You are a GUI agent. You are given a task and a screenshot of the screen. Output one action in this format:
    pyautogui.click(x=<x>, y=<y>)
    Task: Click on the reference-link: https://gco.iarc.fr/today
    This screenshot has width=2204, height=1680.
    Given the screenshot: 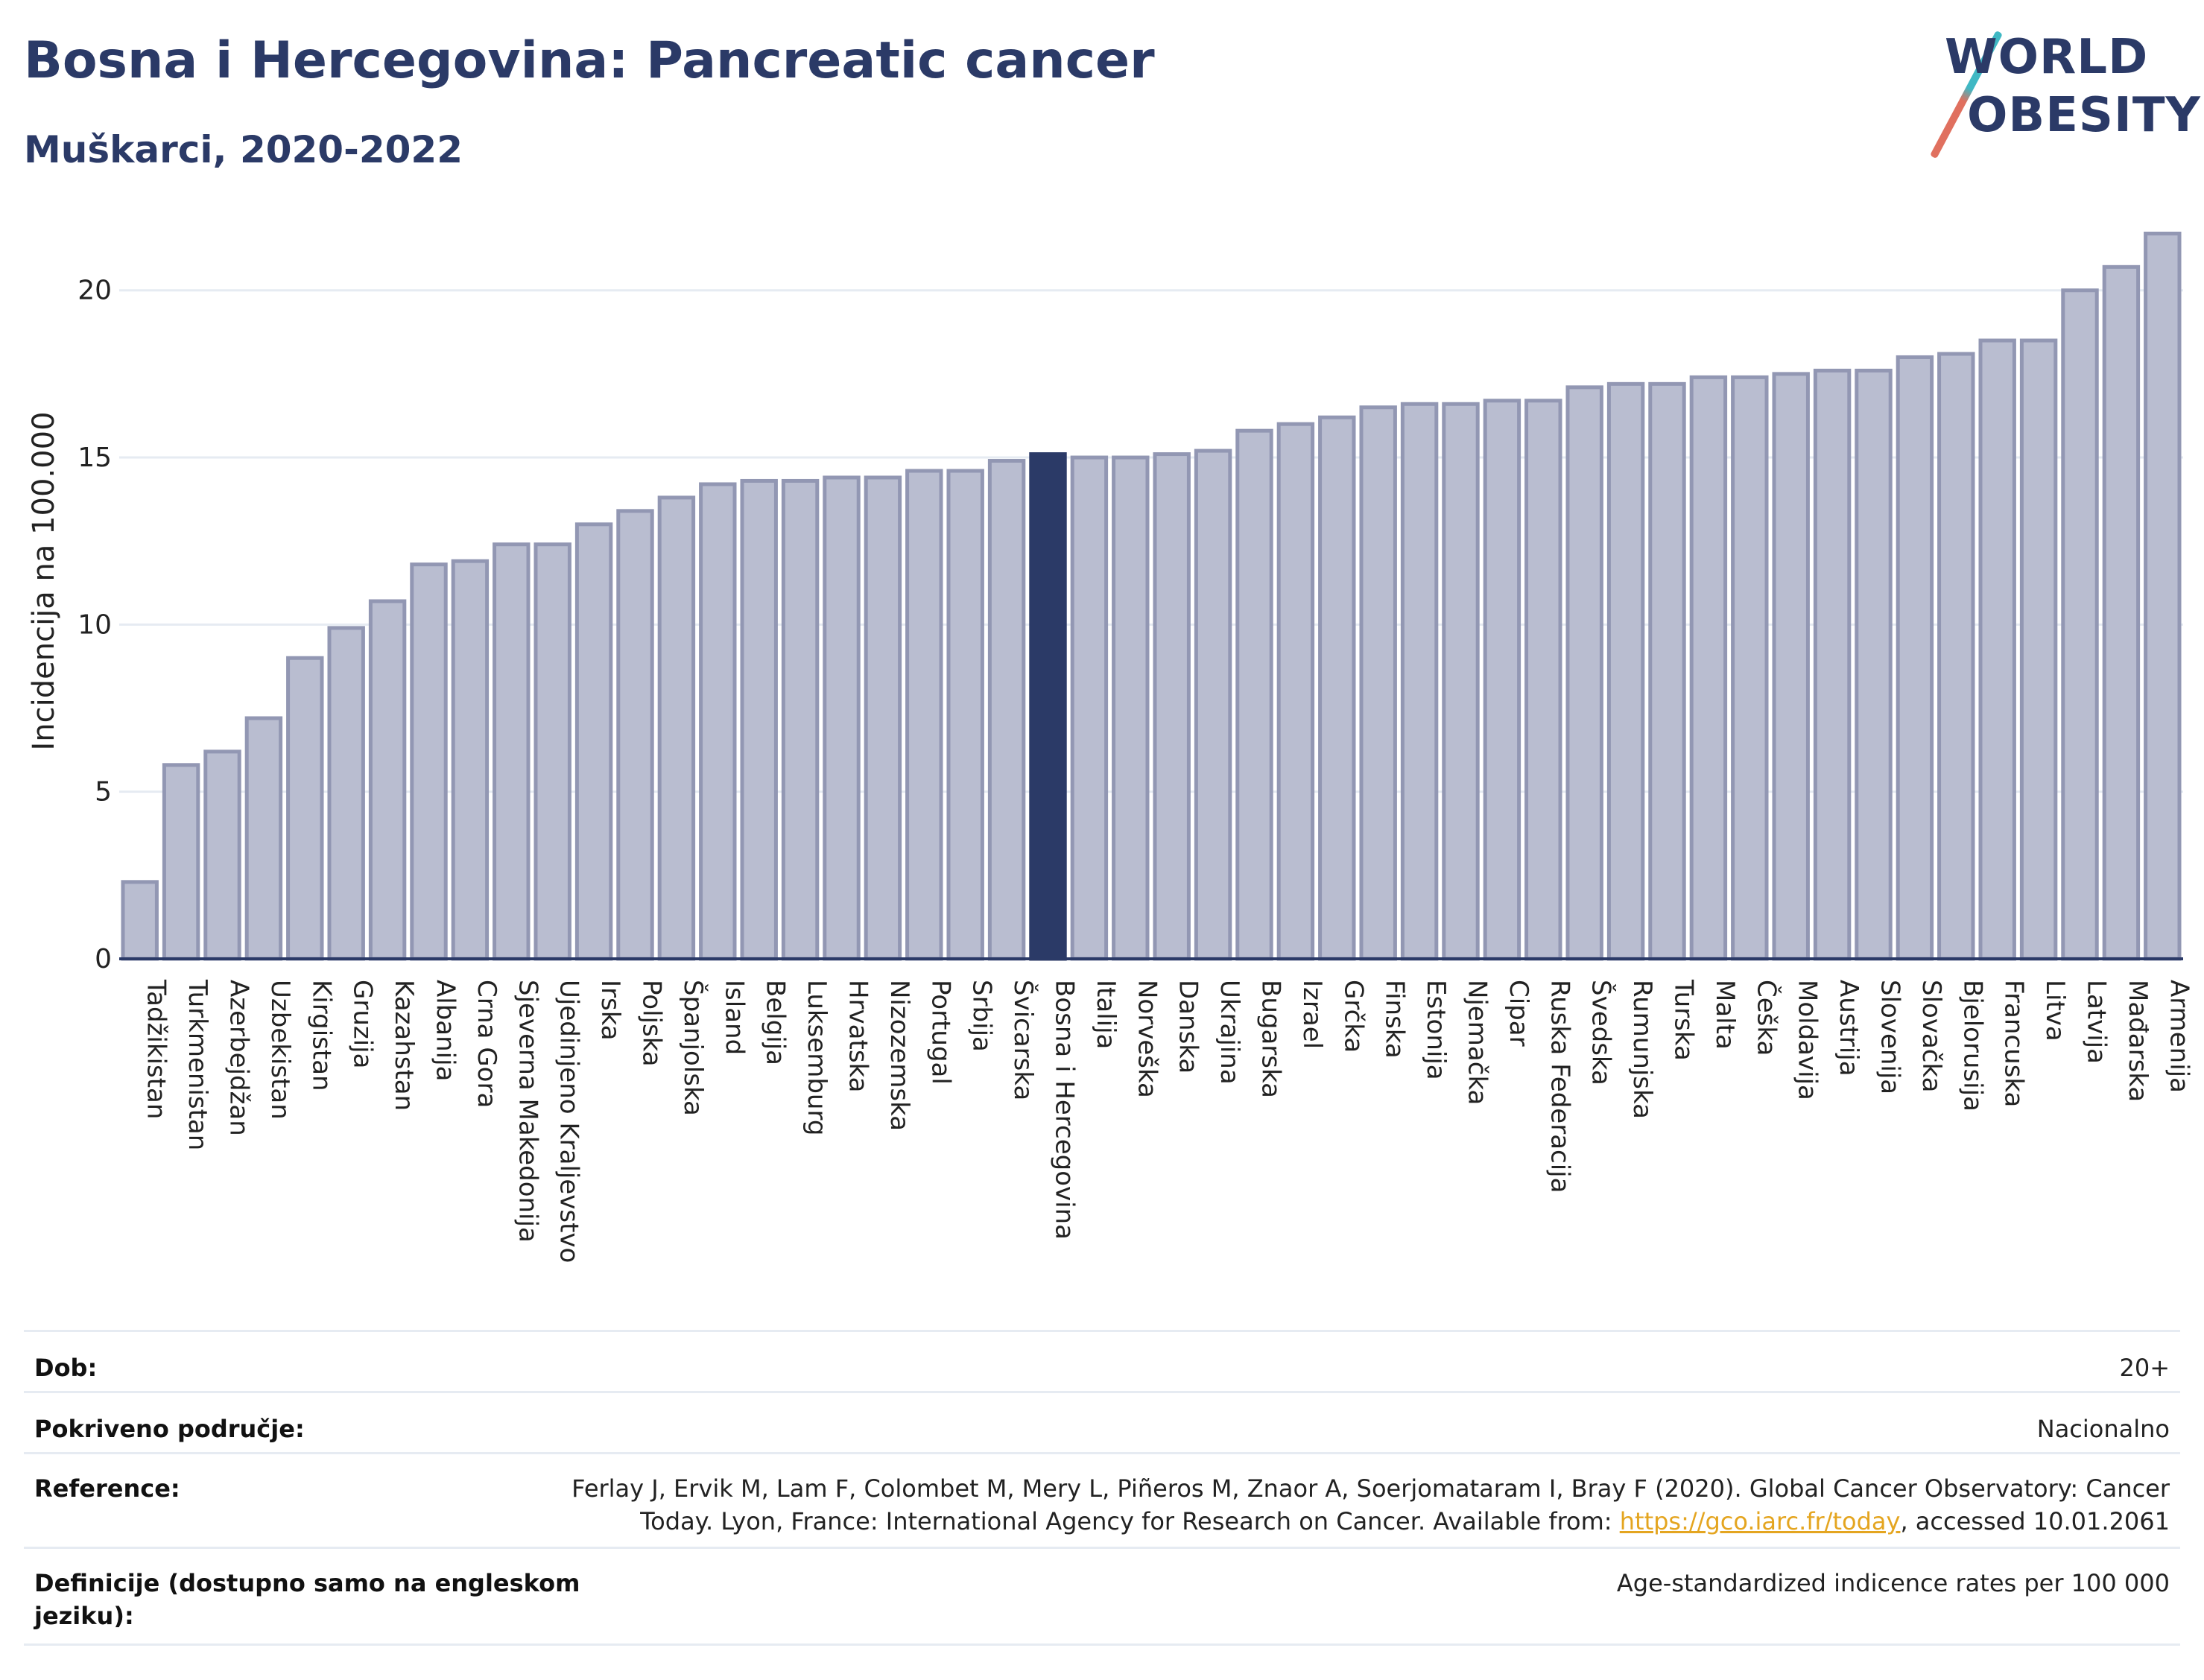 What is the action you would take?
    pyautogui.click(x=1760, y=1521)
    